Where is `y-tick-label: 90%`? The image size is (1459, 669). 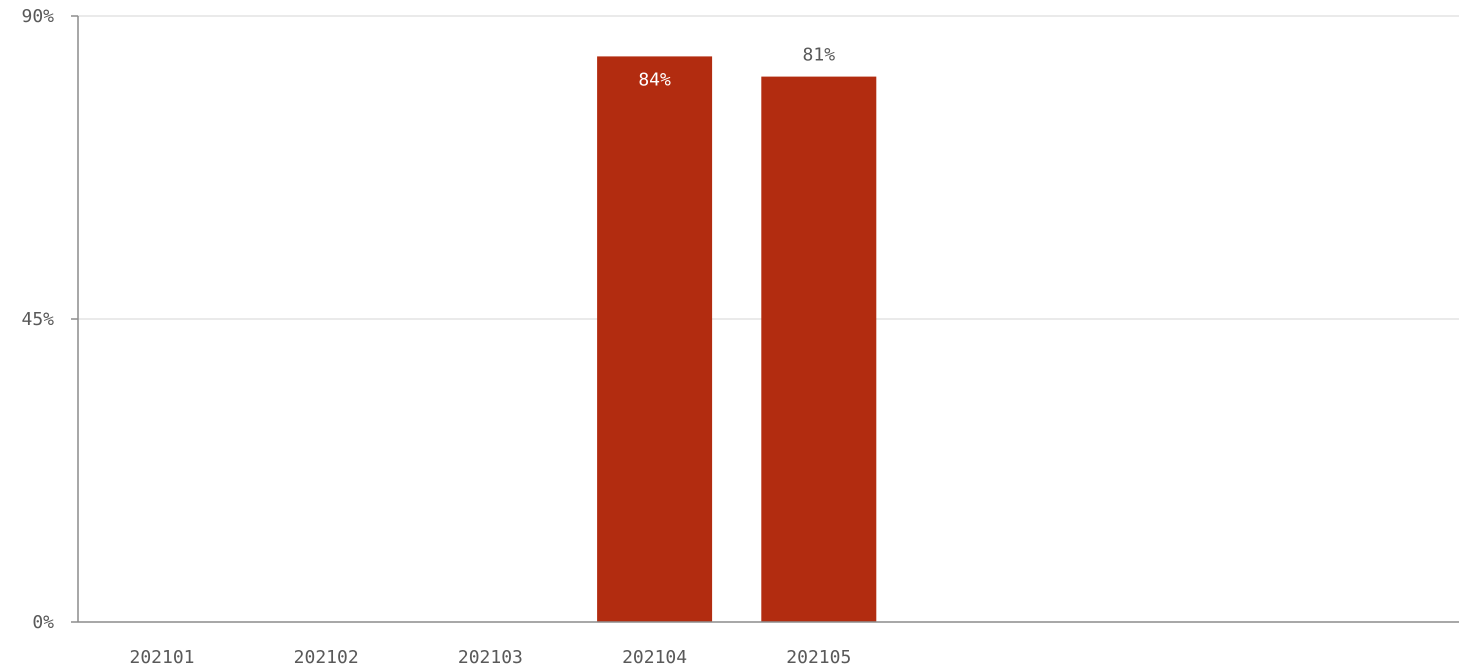 y-tick-label: 90% is located at coordinates (37, 16).